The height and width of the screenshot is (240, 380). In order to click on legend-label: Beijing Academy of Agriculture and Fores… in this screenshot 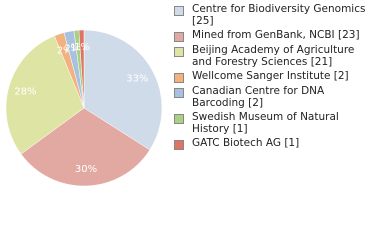, I will do `click(273, 56)`.